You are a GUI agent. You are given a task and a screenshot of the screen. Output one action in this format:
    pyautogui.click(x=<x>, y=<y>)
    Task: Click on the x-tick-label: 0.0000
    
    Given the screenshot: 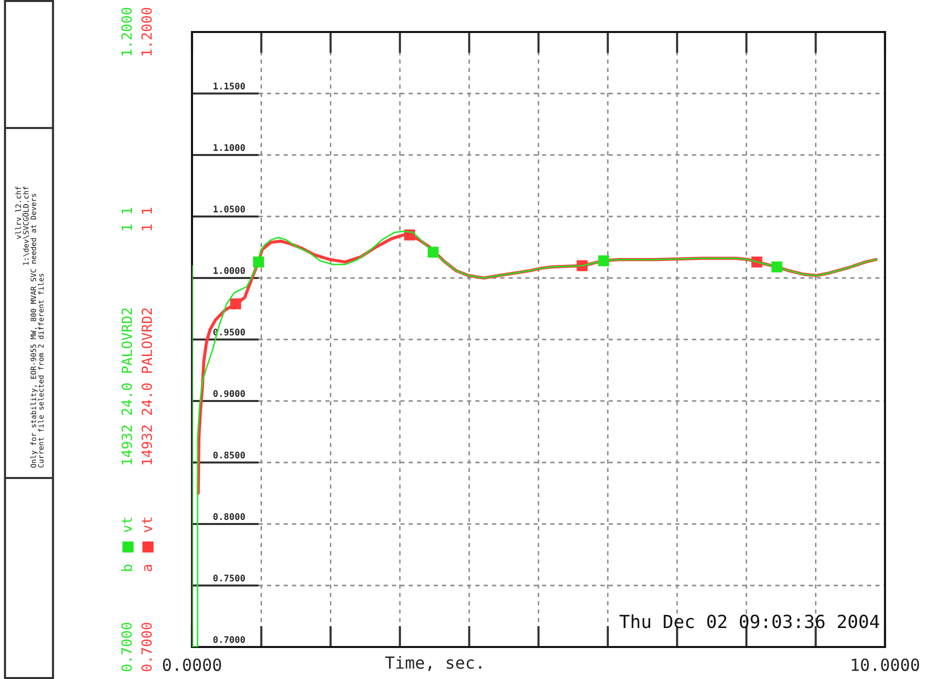 What is the action you would take?
    pyautogui.click(x=192, y=665)
    